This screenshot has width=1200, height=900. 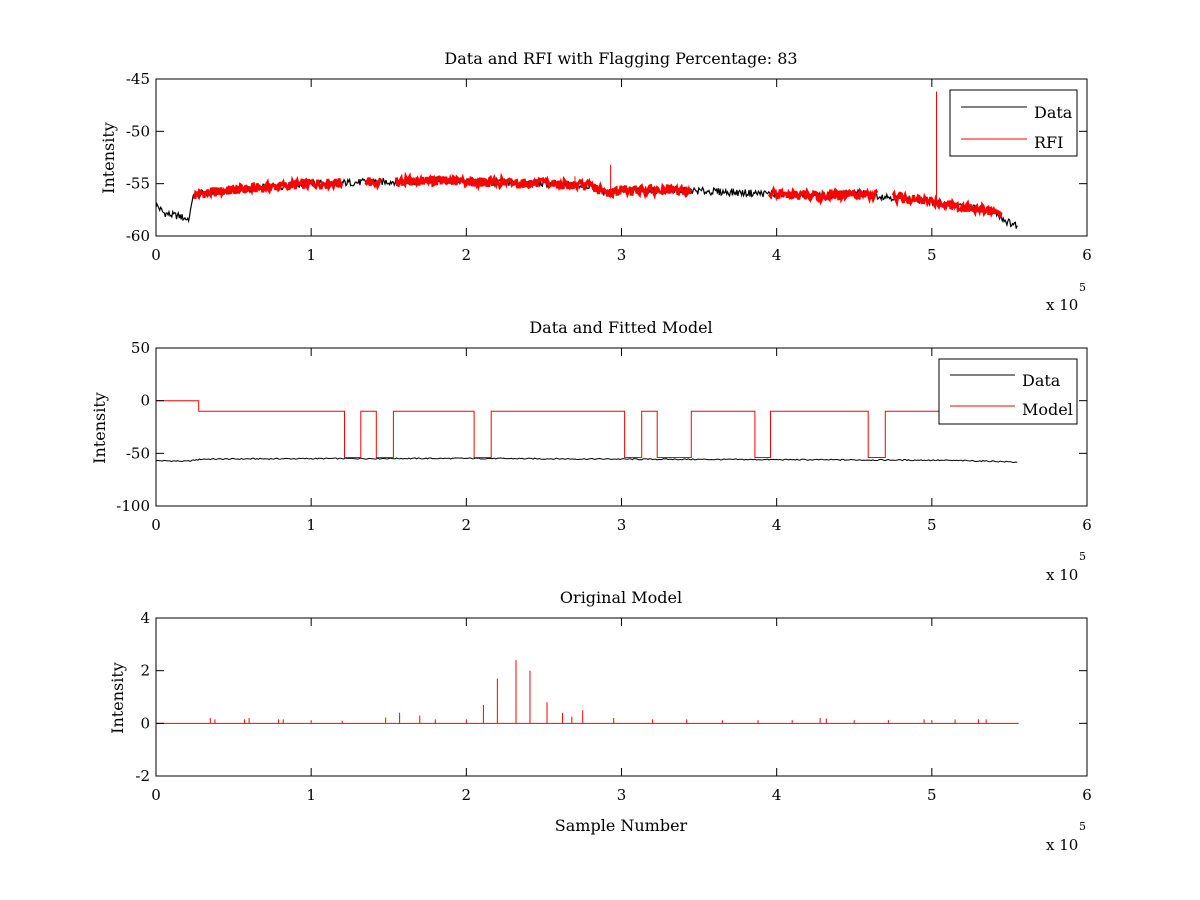 What do you see at coordinates (133, 506) in the screenshot?
I see `panel-2-ytick-label: -100` at bounding box center [133, 506].